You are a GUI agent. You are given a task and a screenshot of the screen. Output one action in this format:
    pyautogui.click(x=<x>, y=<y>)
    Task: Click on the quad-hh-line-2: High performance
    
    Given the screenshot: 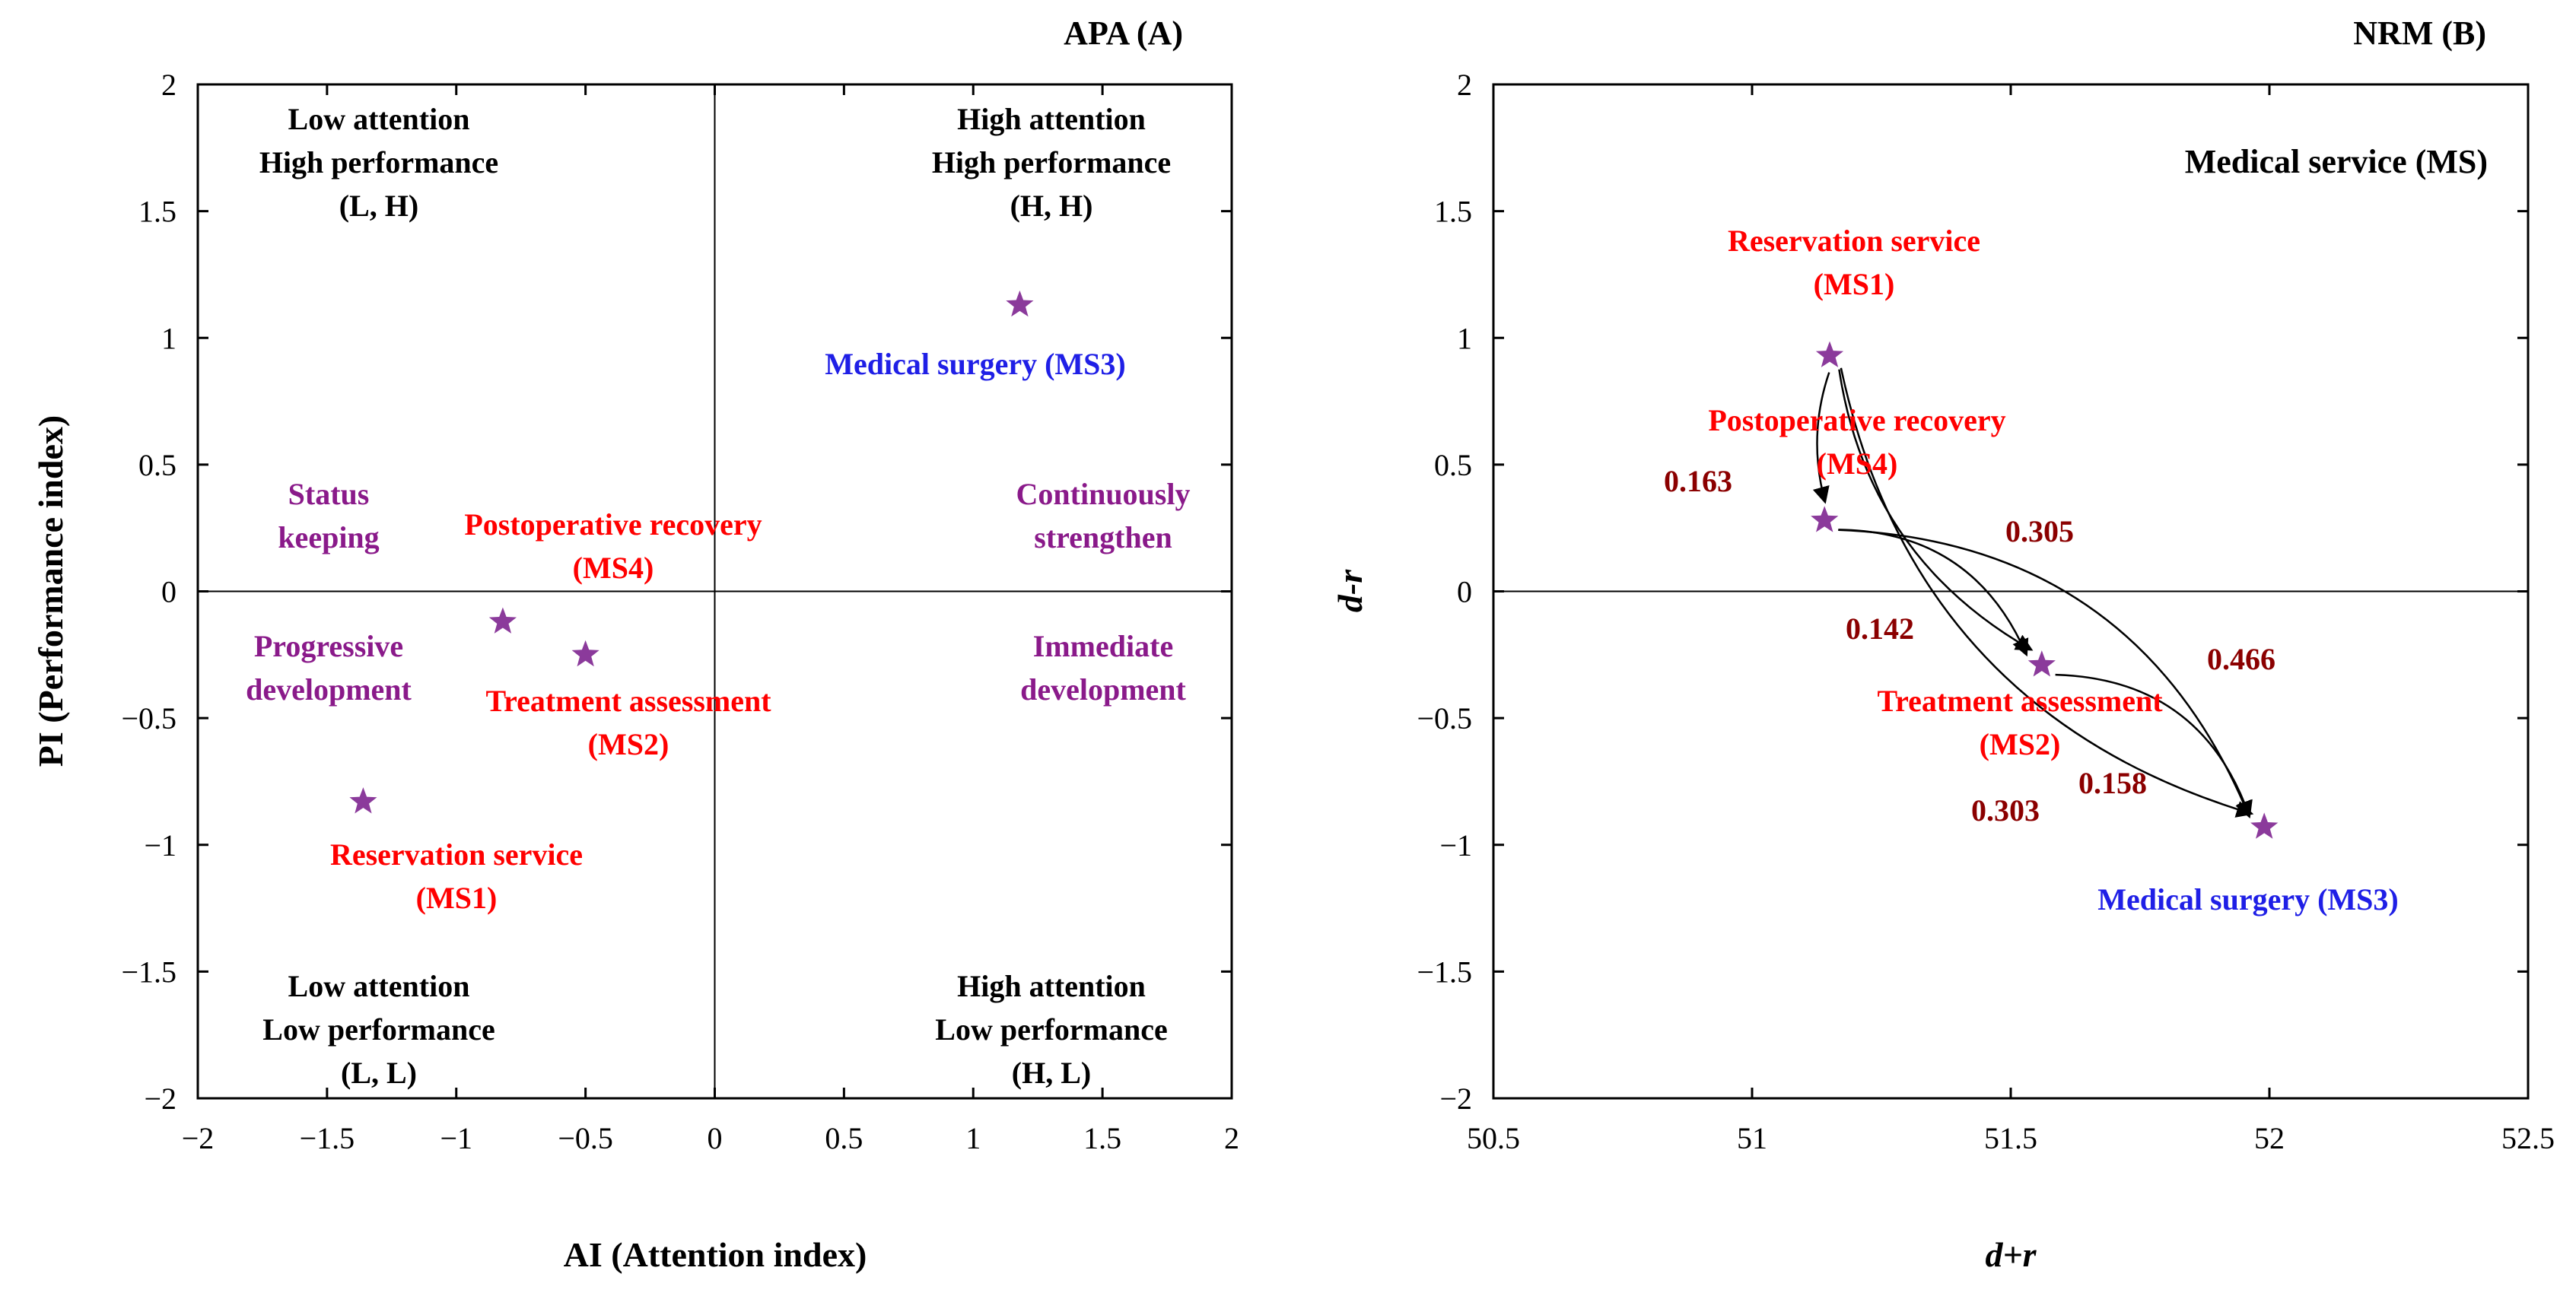 What is the action you would take?
    pyautogui.click(x=1051, y=162)
    